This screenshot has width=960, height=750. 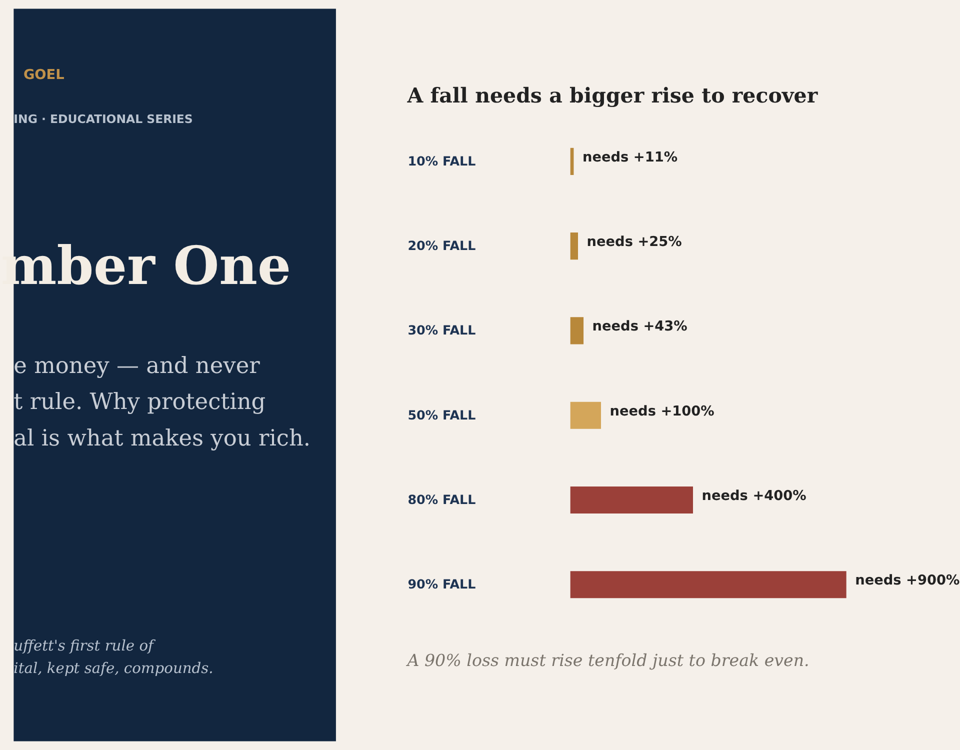 I want to click on text: al is what makes you rich., so click(x=162, y=438).